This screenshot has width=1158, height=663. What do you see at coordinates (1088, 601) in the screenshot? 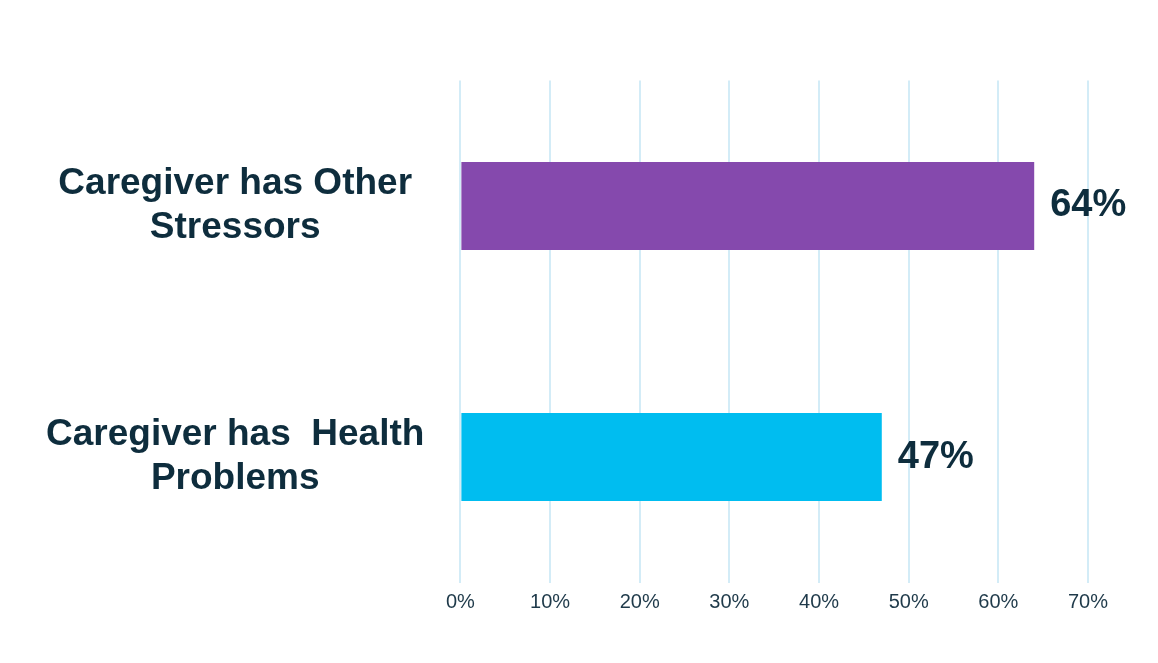
I see `x-tick-label: 70%` at bounding box center [1088, 601].